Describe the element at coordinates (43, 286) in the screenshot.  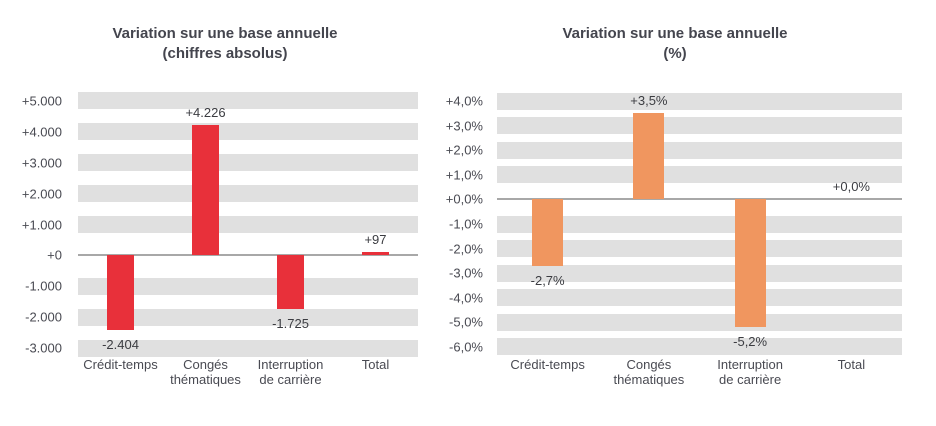
I see `y-axis-tick-label: -1.000` at that location.